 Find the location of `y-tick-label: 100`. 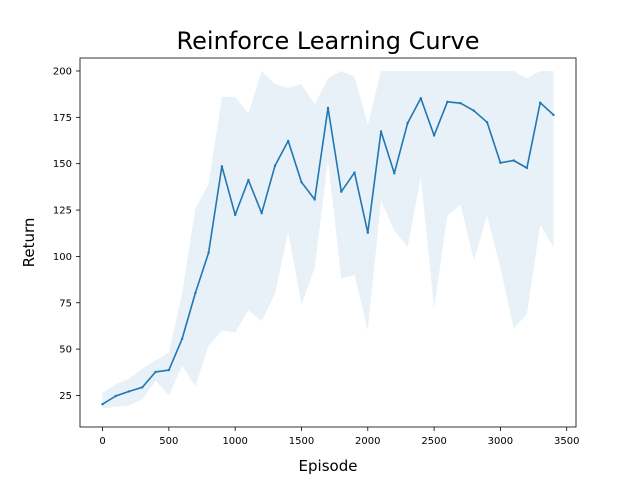

y-tick-label: 100 is located at coordinates (62, 257).